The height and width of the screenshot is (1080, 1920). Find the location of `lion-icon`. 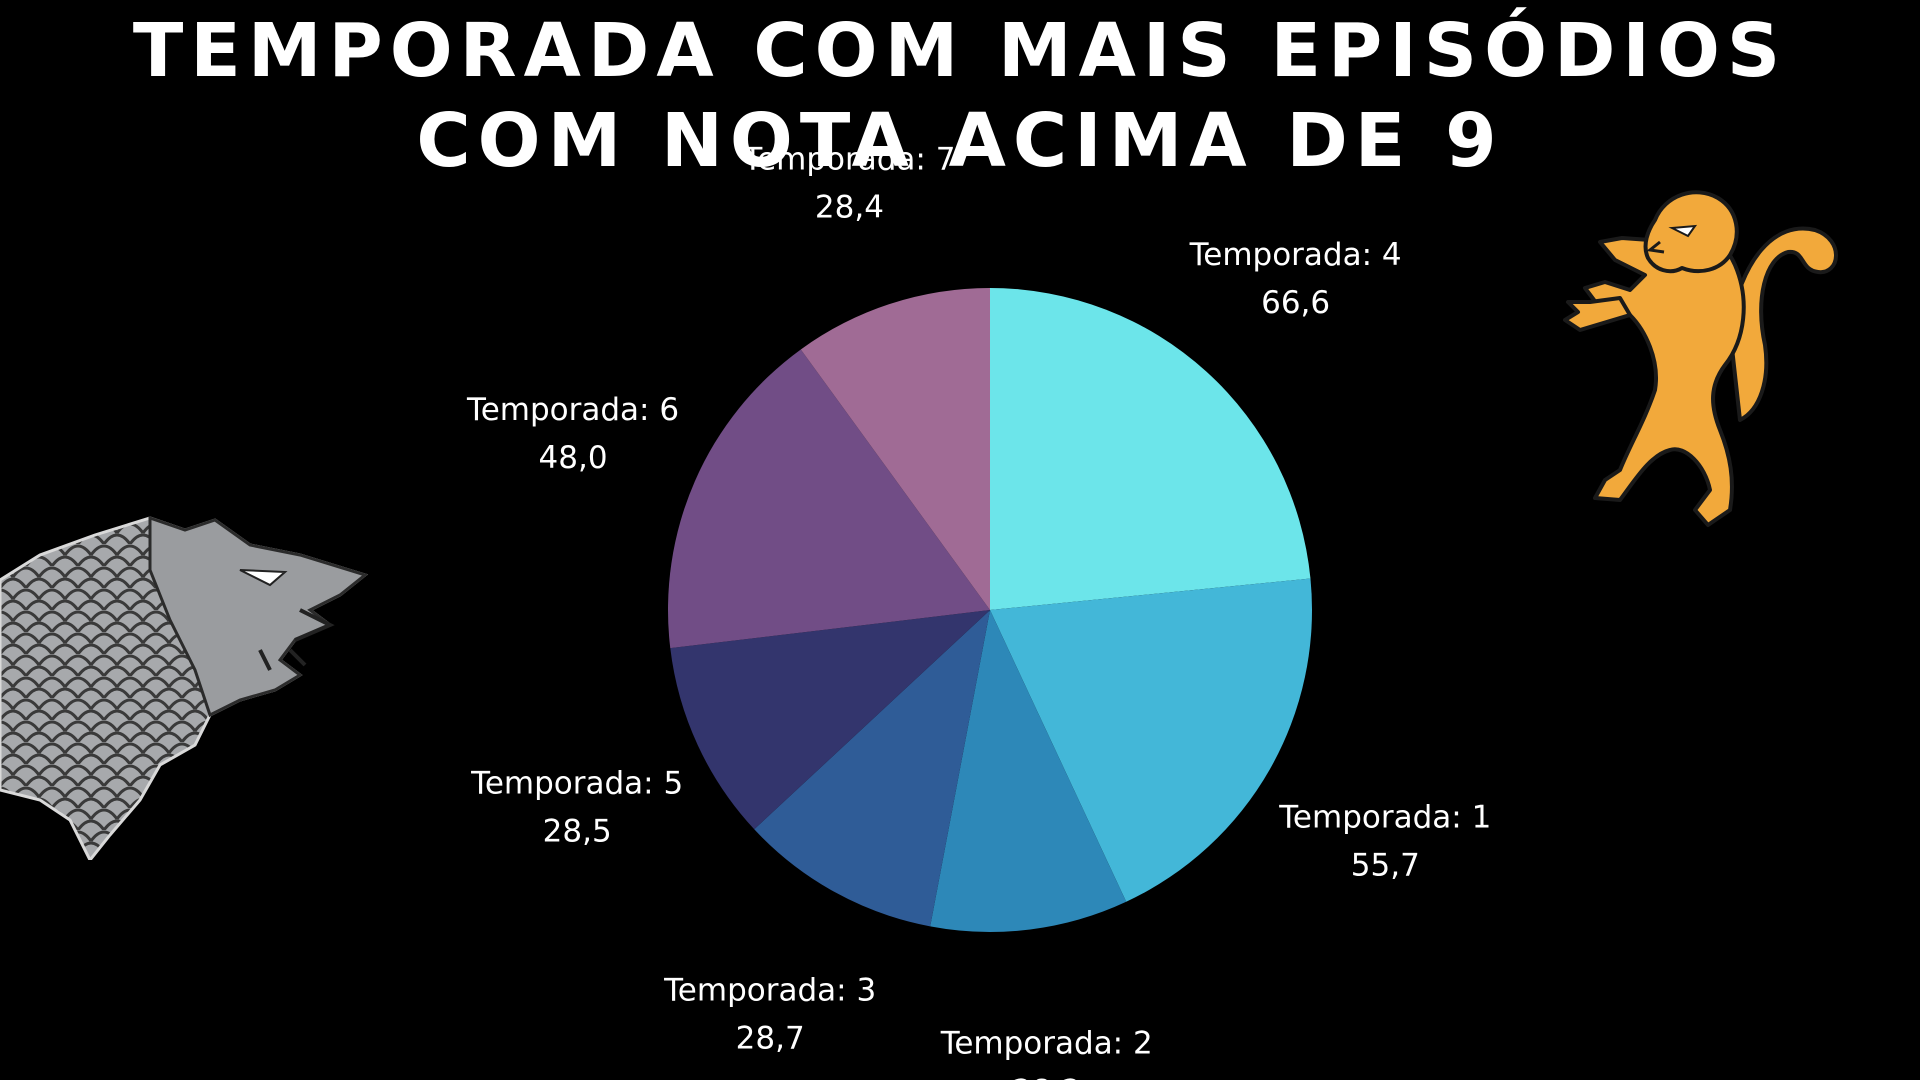

lion-icon is located at coordinates (1700, 358).